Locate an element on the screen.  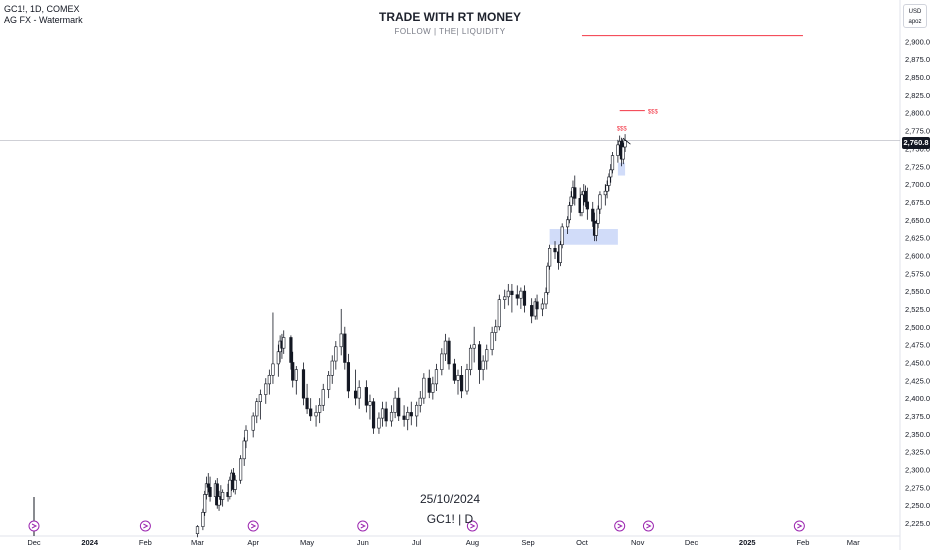
liquidity-label: $$$ is located at coordinates (653, 113).